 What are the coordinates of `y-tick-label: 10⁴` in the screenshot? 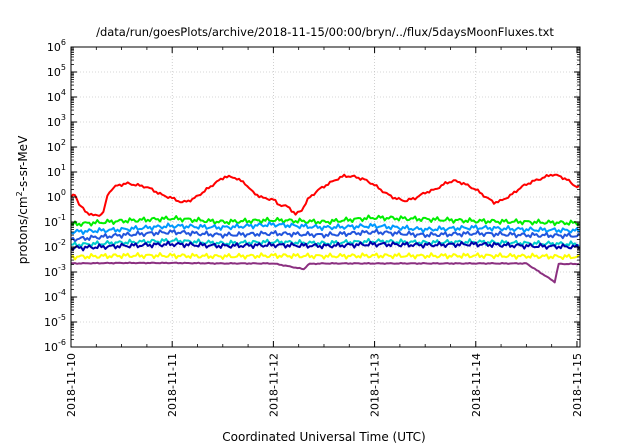 It's located at (56, 96).